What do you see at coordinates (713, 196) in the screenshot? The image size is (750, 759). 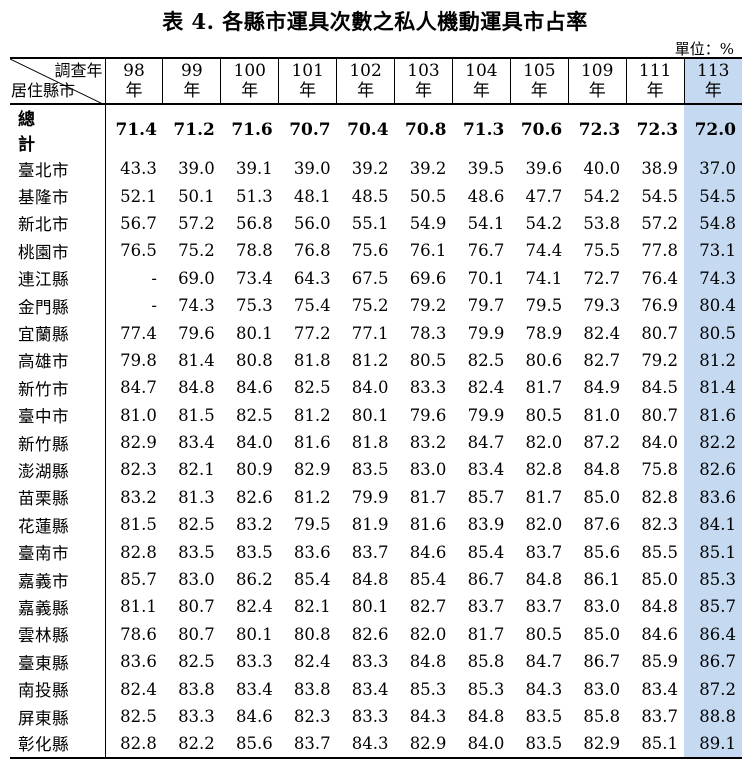 I see `value-cell: 54.5` at bounding box center [713, 196].